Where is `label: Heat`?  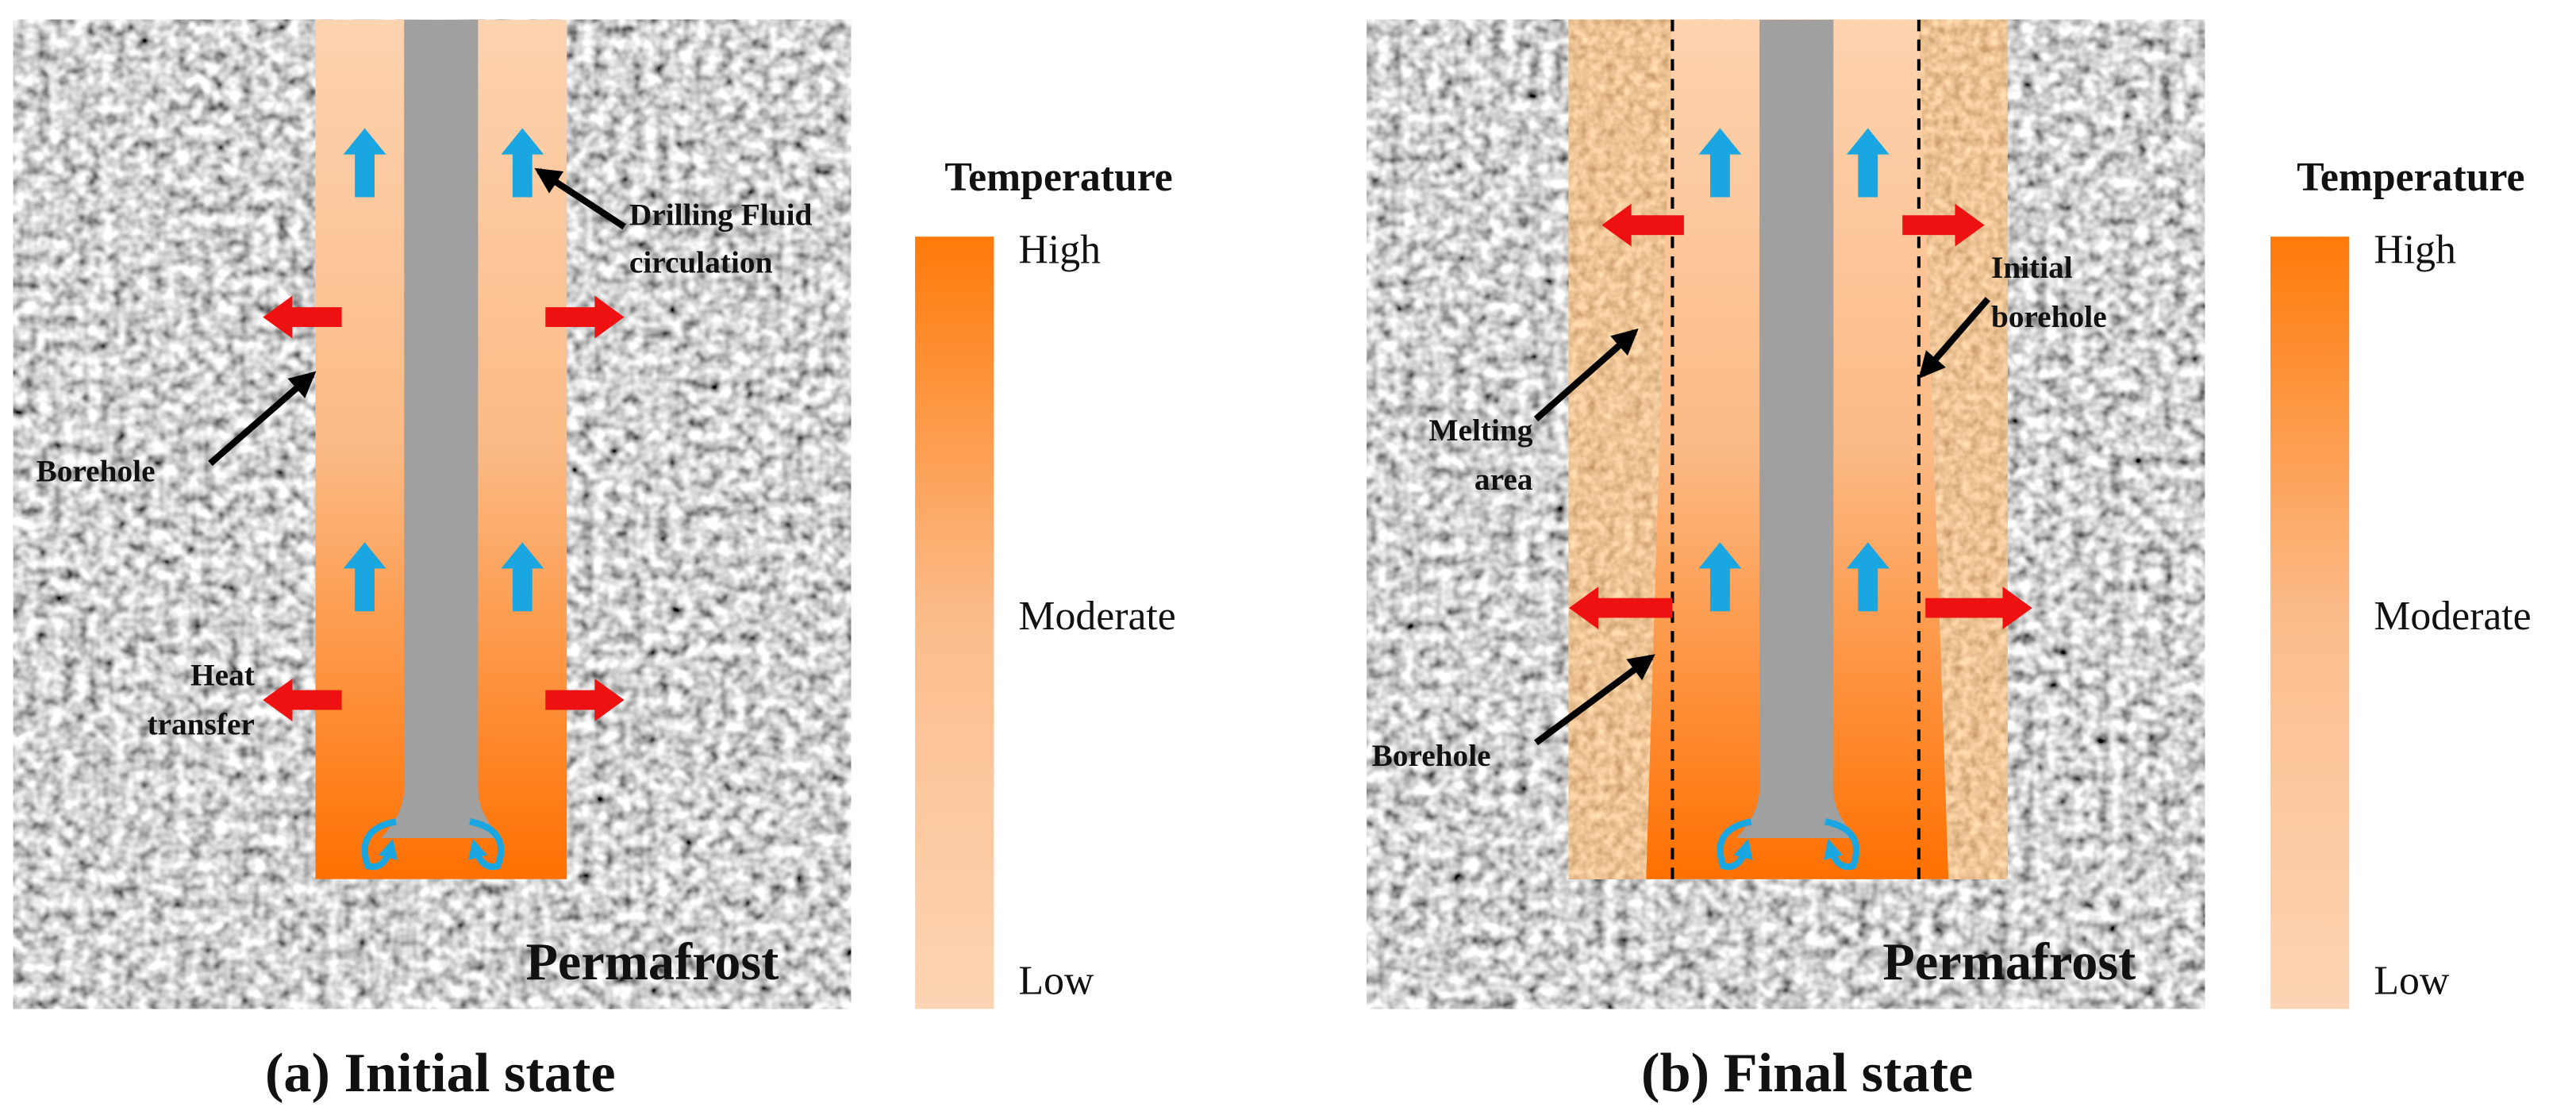 label: Heat is located at coordinates (222, 674).